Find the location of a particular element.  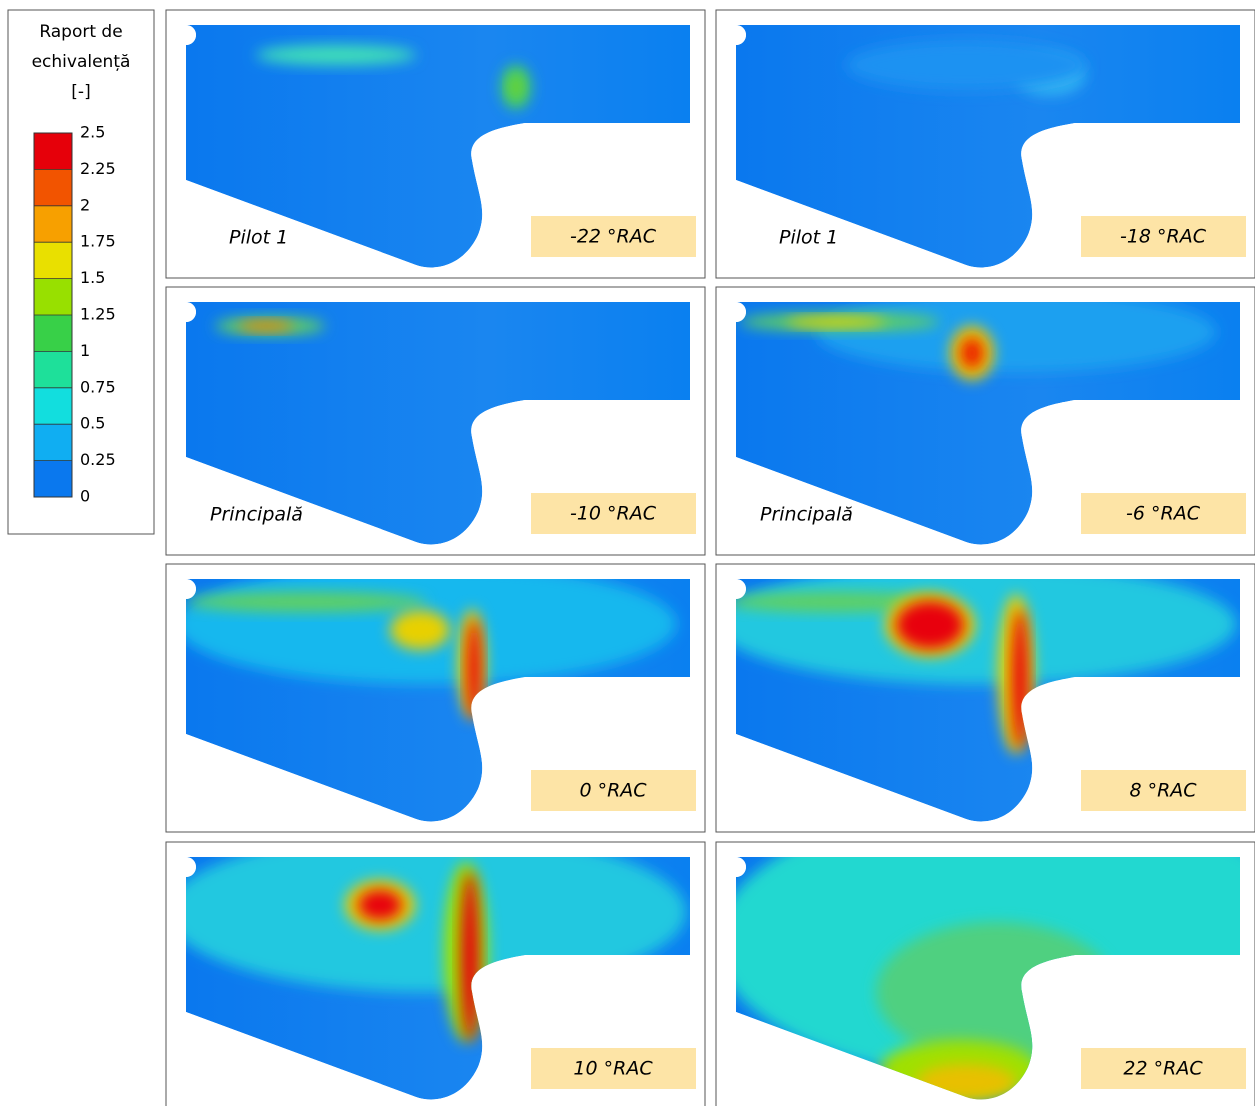

angle-label: 8 °RAC is located at coordinates (1163, 791).